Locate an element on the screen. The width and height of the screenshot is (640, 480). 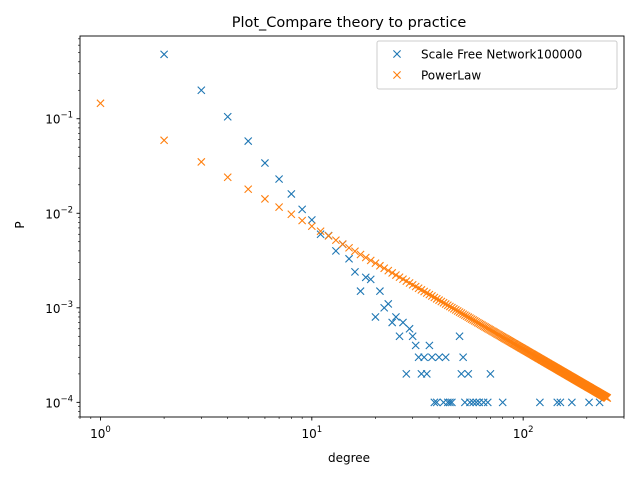
legend-label: Scale Free Network100000 is located at coordinates (501, 55).